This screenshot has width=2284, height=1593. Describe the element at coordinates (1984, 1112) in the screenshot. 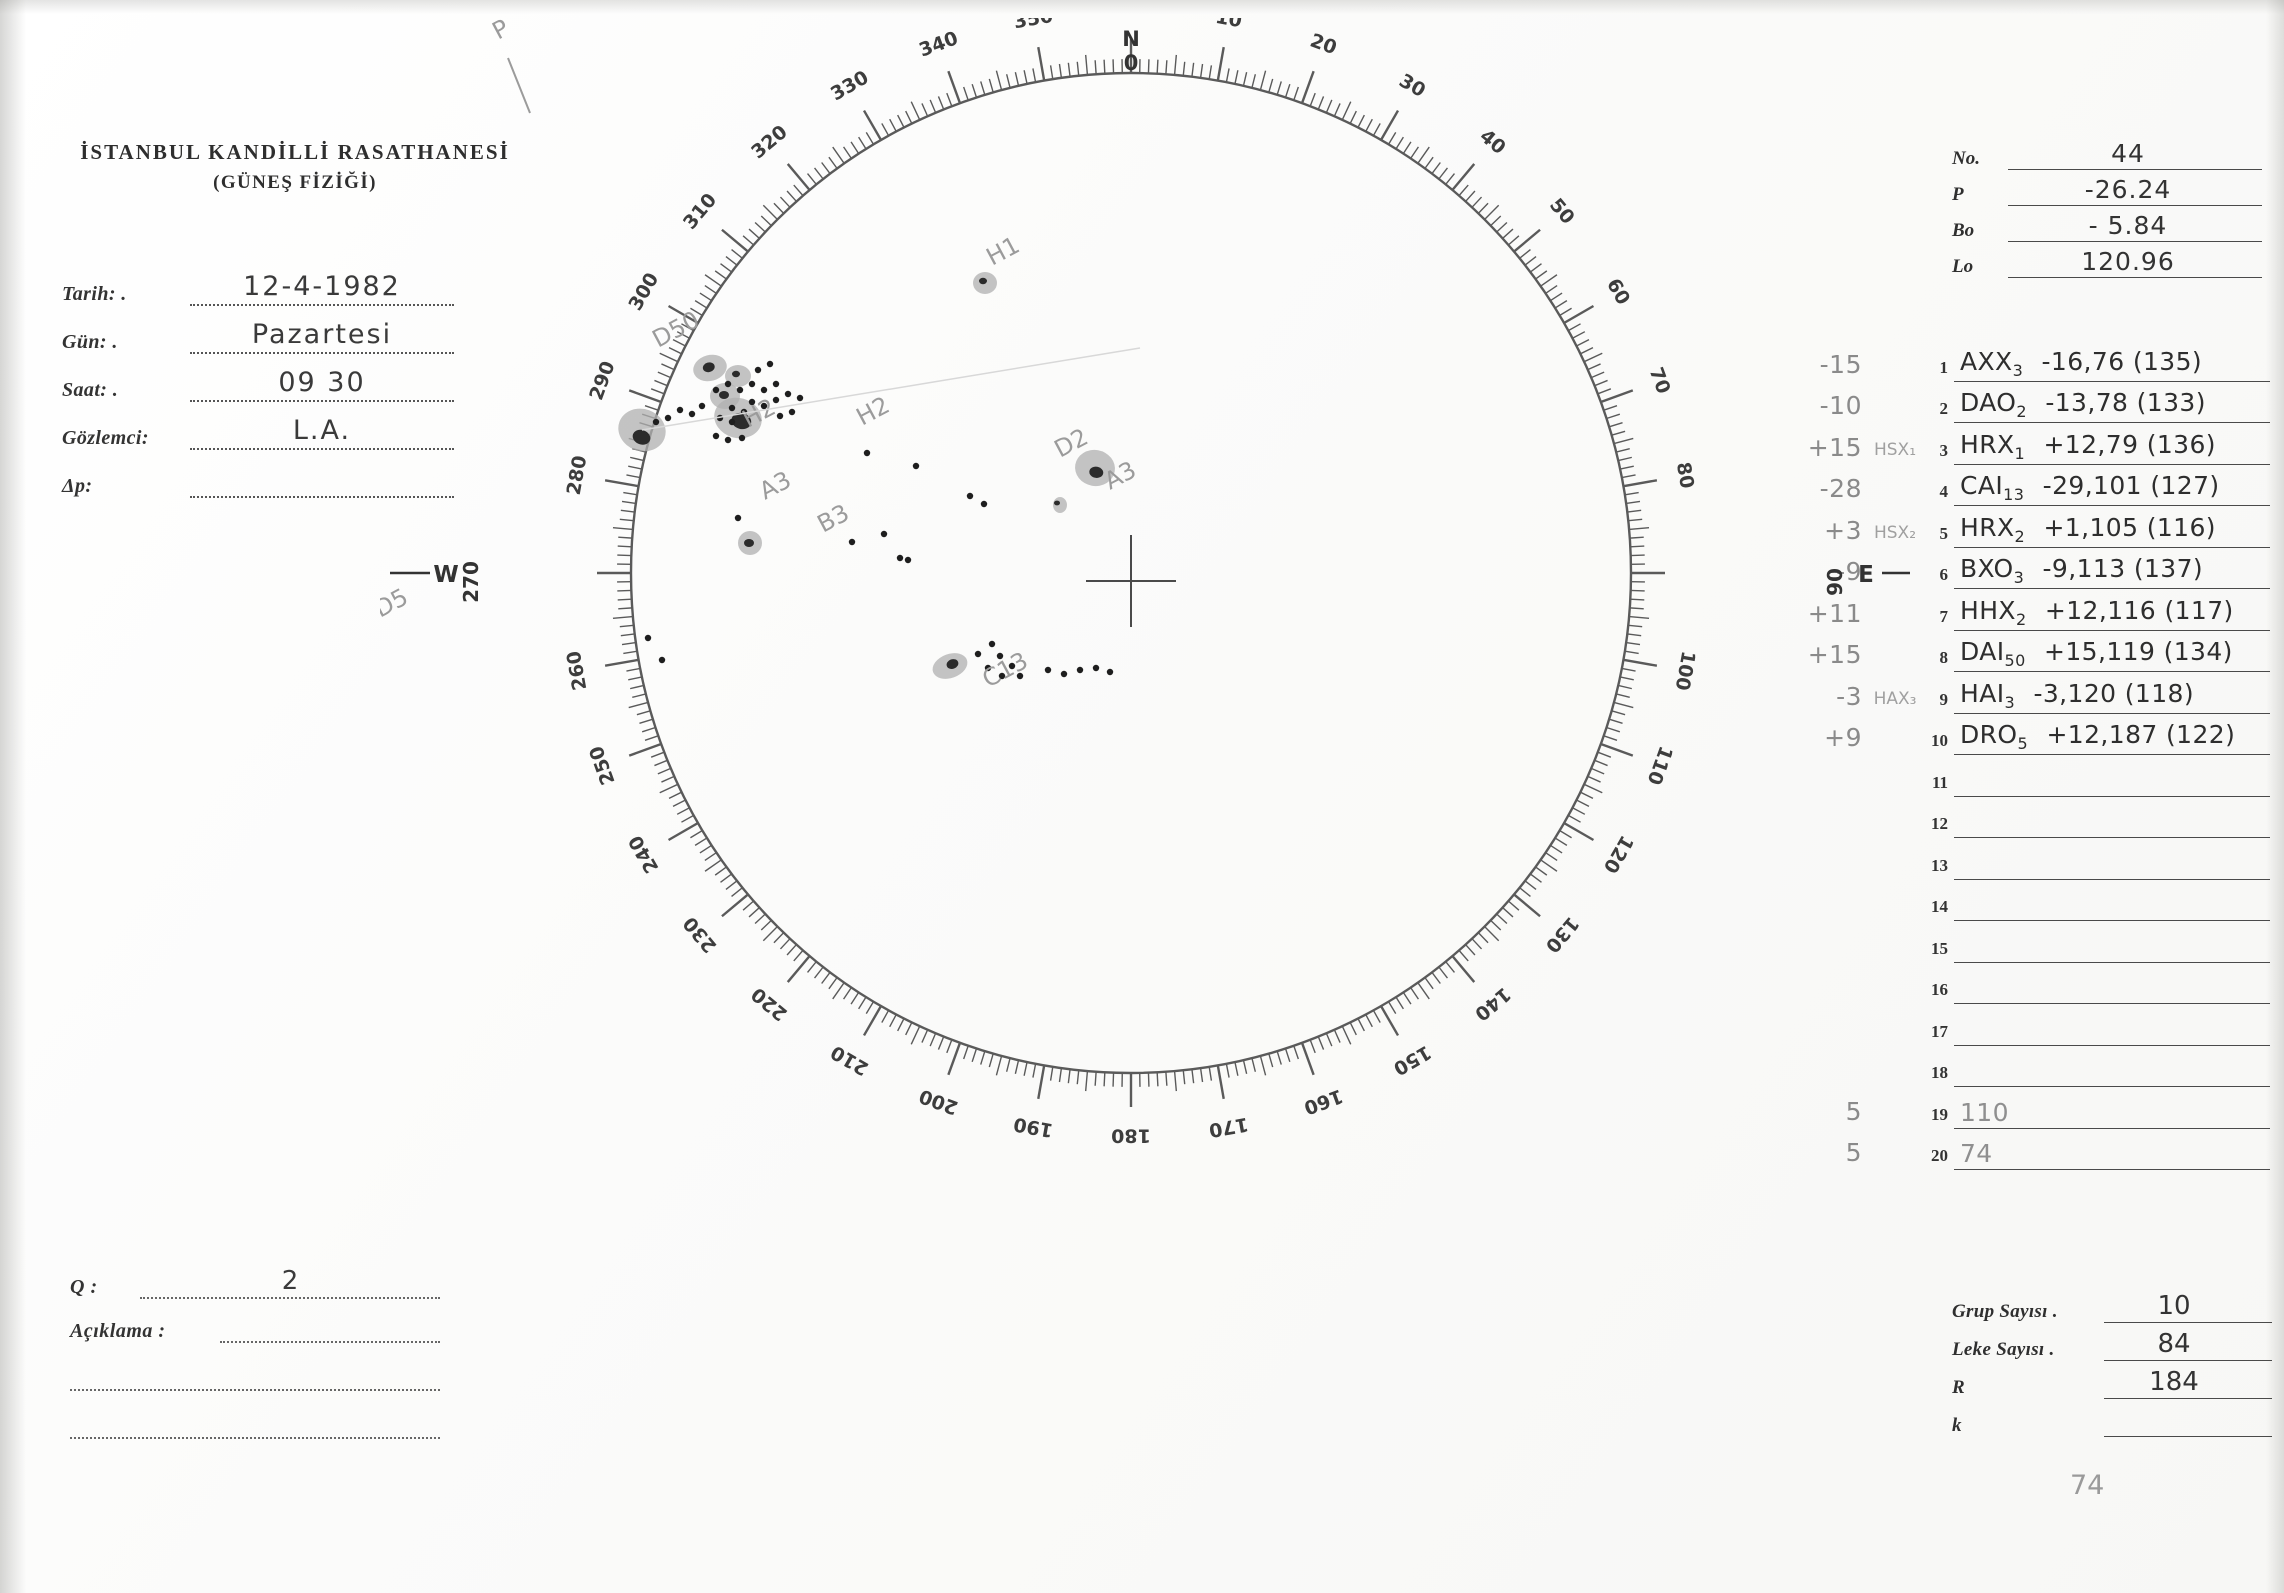

I see `group-entry-text: 110` at that location.